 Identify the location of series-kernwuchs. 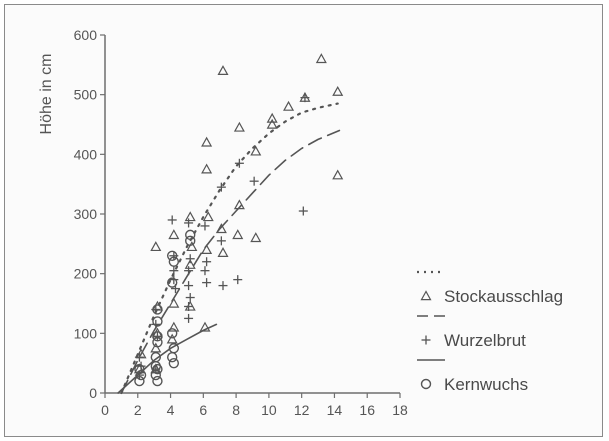
(165, 308).